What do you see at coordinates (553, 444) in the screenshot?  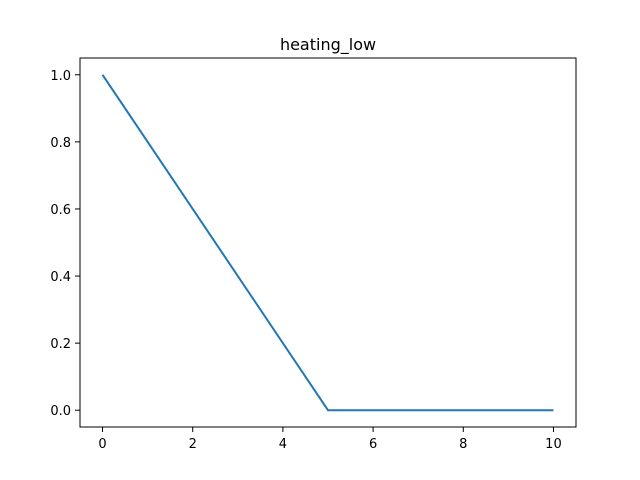 I see `x-tick-label: 10` at bounding box center [553, 444].